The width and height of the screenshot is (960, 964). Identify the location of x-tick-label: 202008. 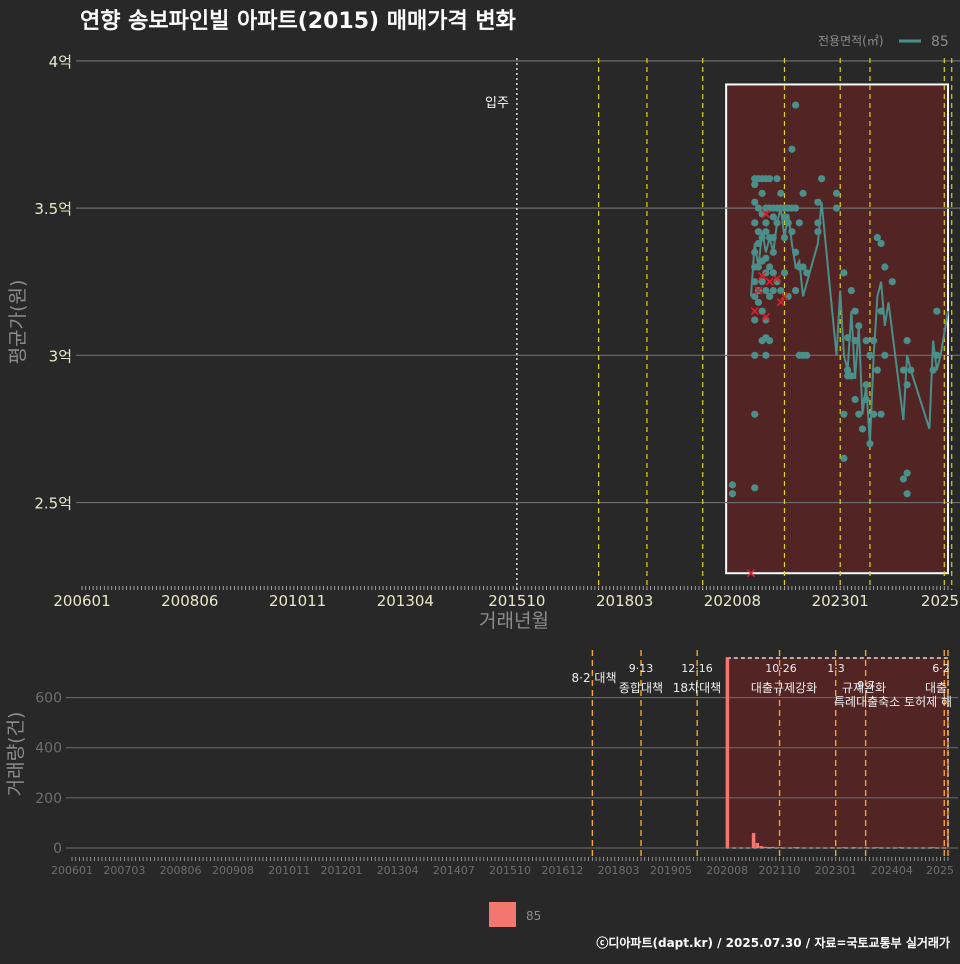
(732, 601).